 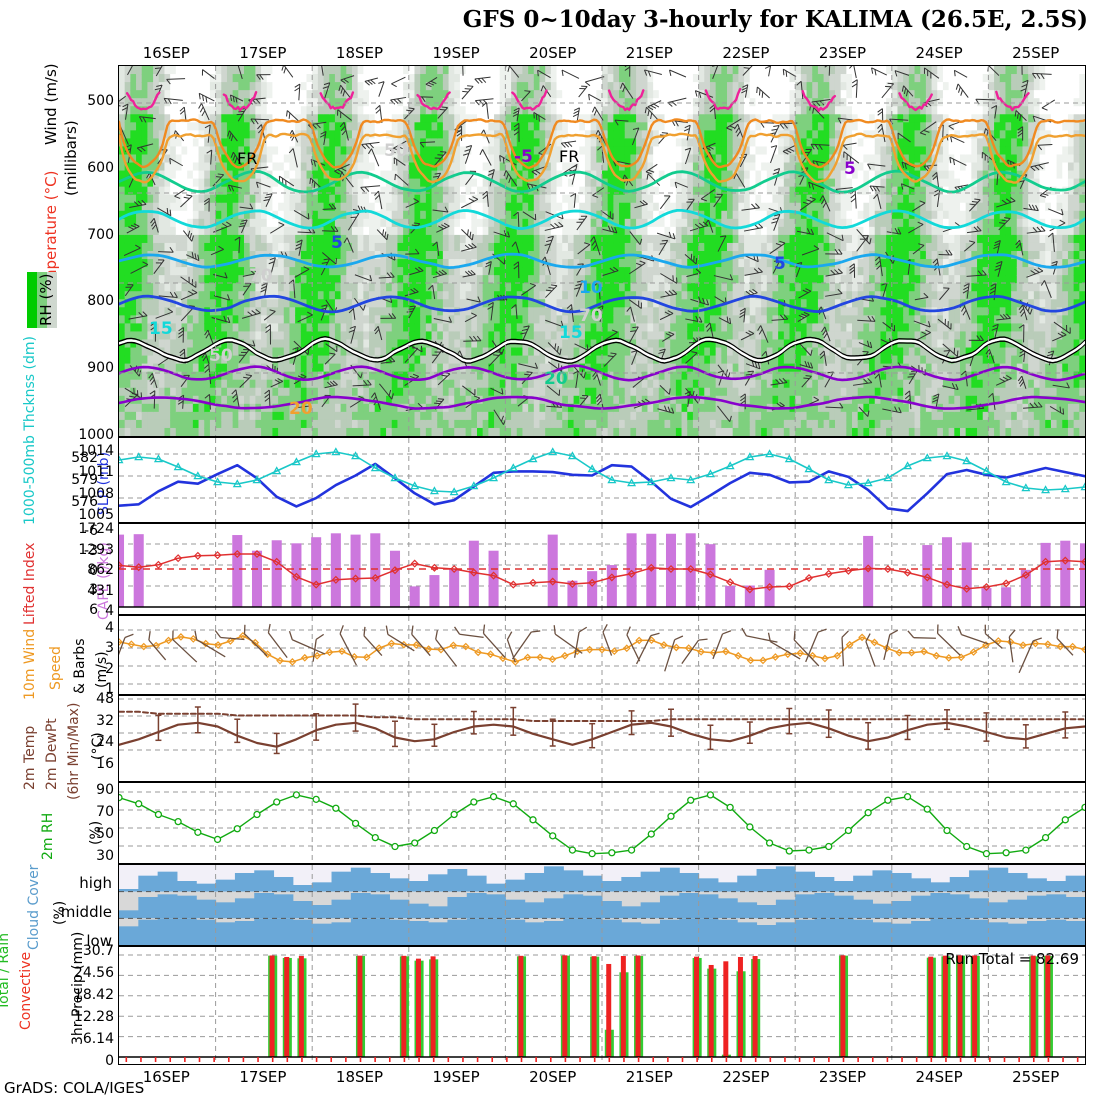 I want to click on y-tick-label: 90, so click(x=105, y=790).